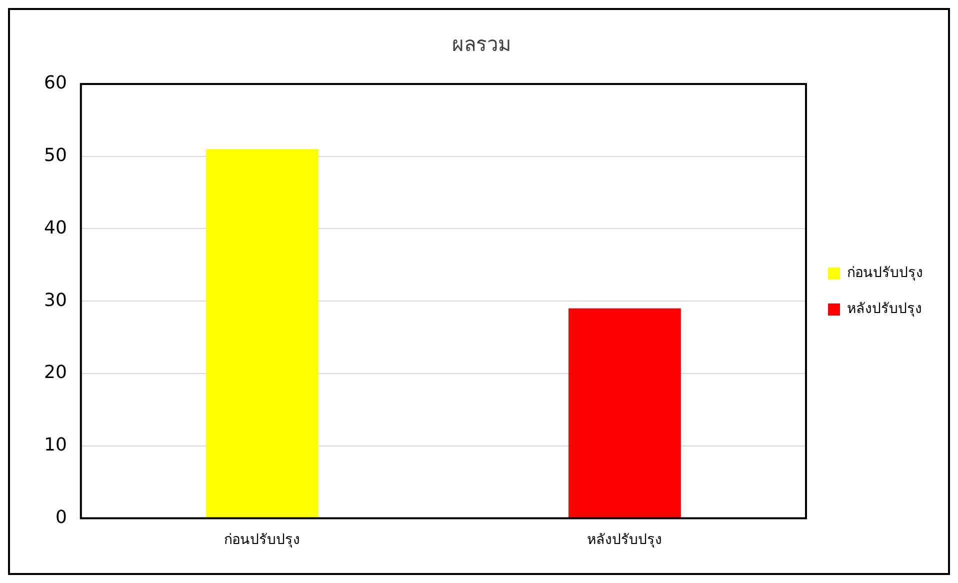 This screenshot has width=958, height=583. What do you see at coordinates (55, 83) in the screenshot?
I see `y-tick-label: 60` at bounding box center [55, 83].